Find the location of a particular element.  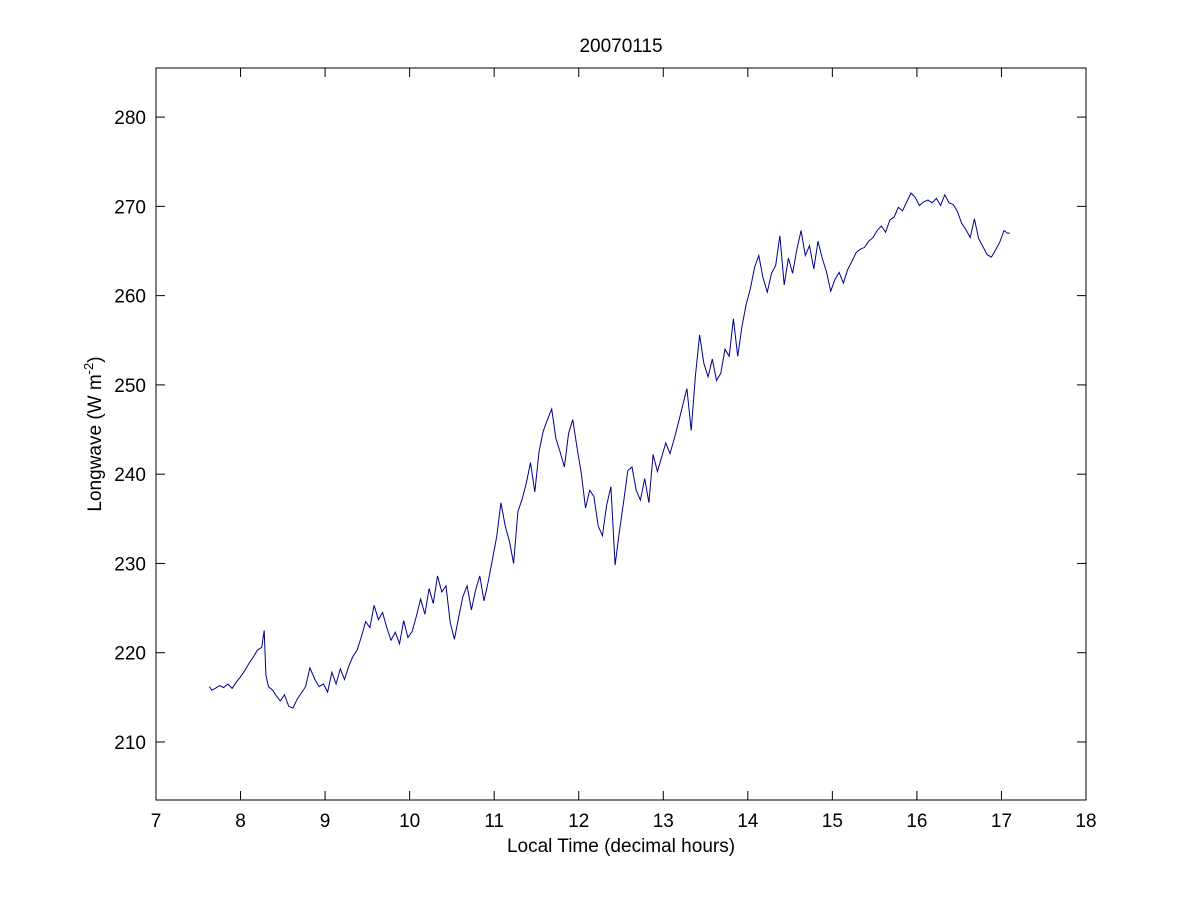

x-tick-label: 13 is located at coordinates (663, 821).